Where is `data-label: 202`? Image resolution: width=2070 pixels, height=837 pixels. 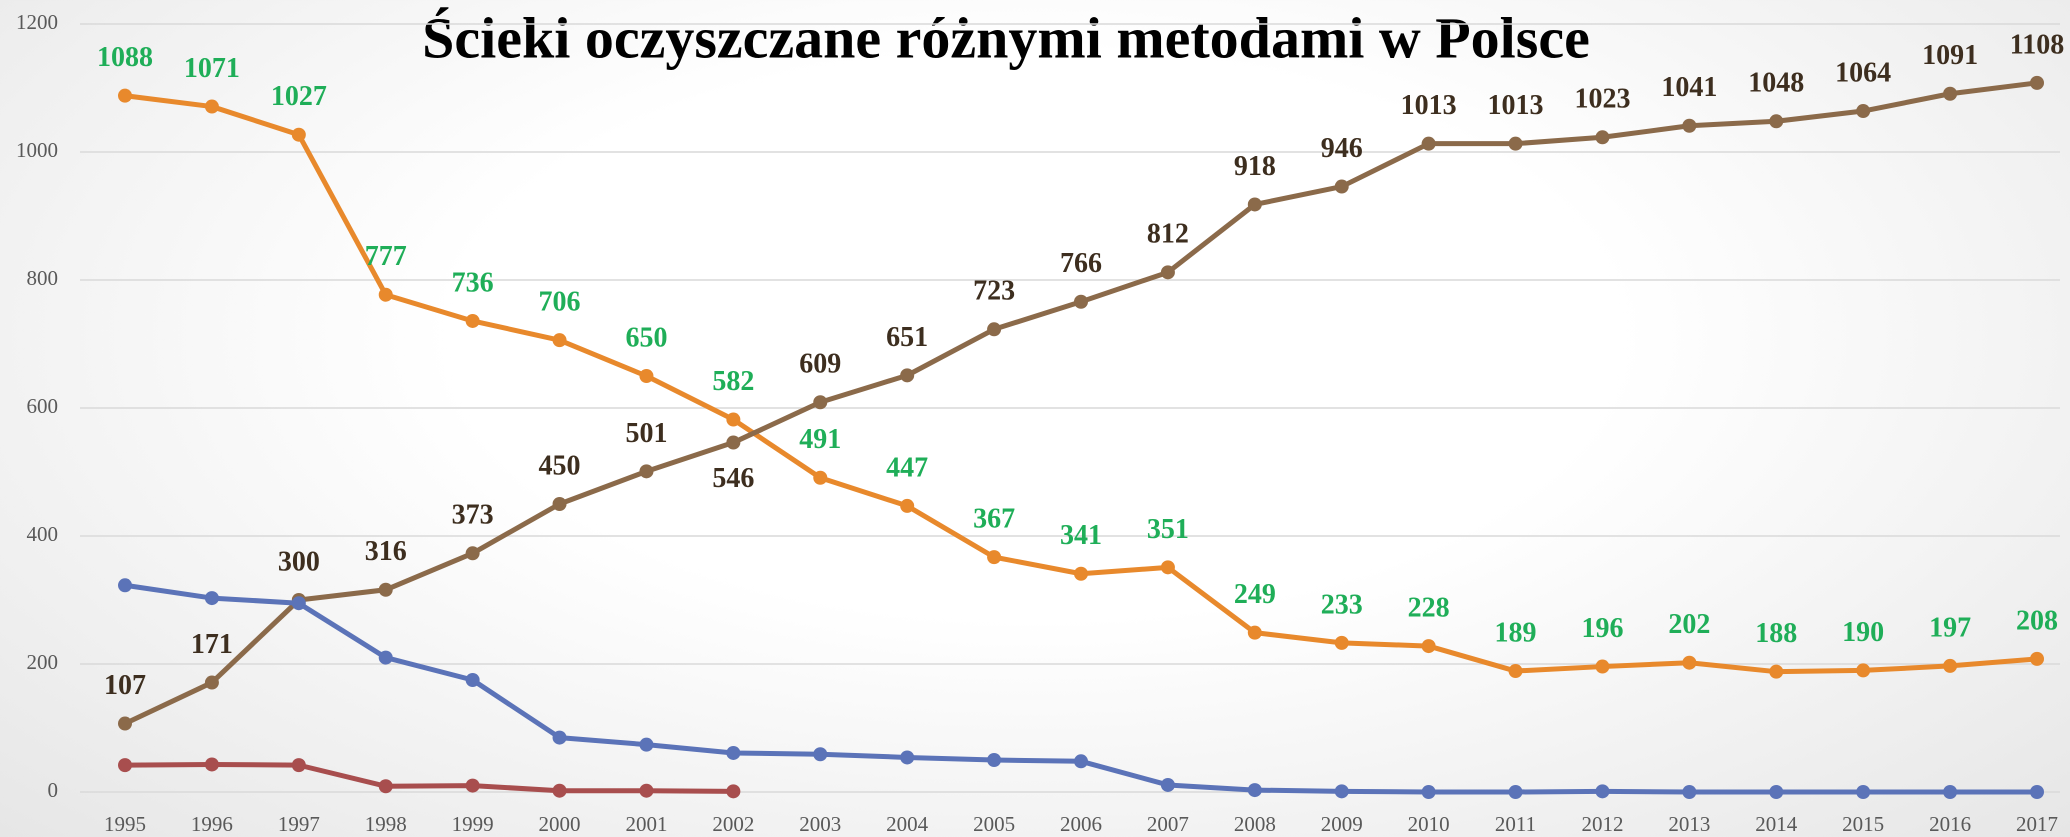
data-label: 202 is located at coordinates (1689, 624).